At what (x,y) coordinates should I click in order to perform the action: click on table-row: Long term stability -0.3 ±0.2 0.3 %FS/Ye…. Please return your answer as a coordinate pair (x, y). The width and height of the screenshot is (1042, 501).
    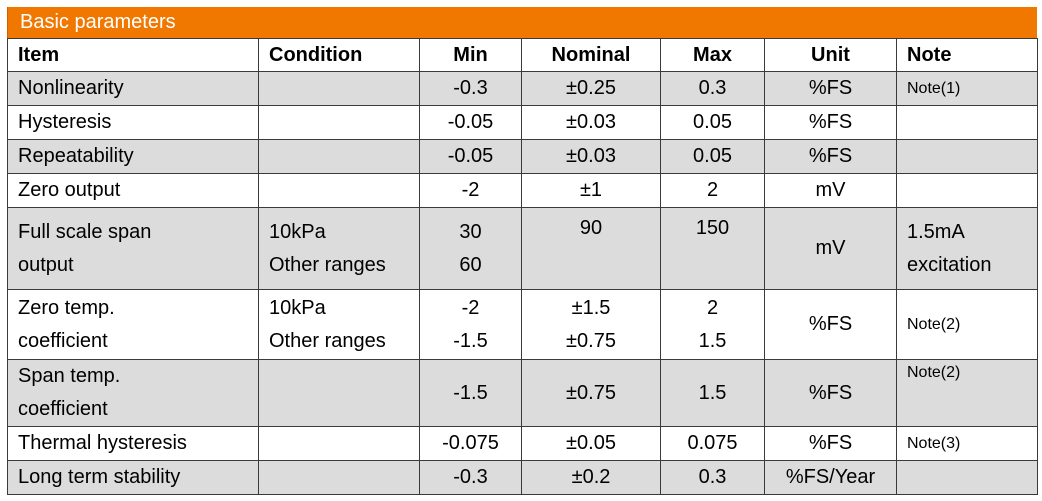
    Looking at the image, I should click on (522, 477).